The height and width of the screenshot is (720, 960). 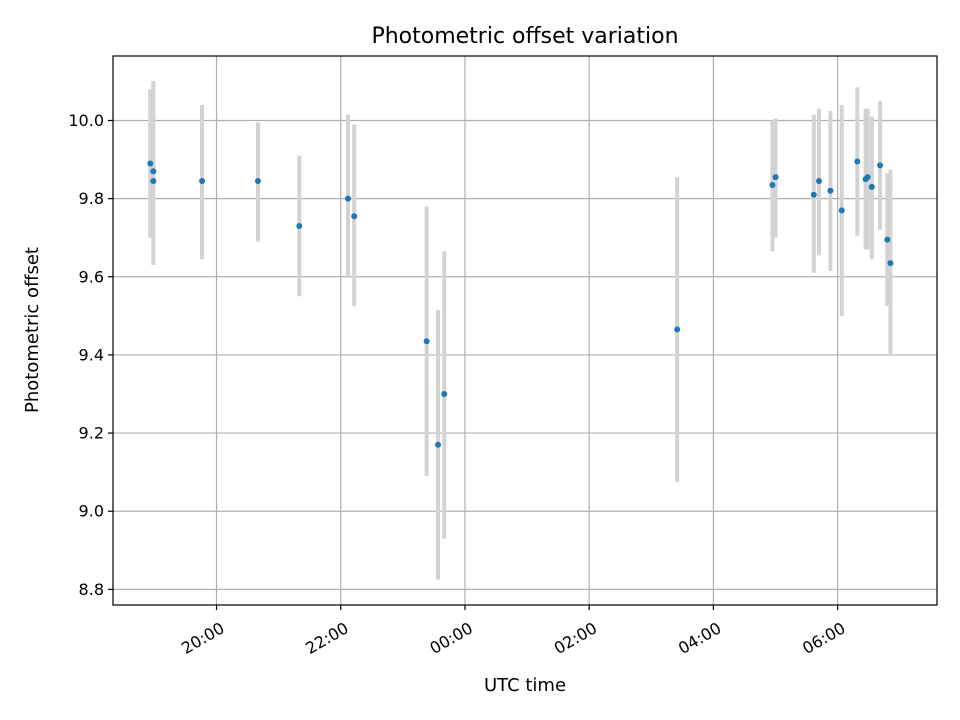 I want to click on y-axis-ticks: 8.8 9.0 9.2 9.4 9.6 9.8 10.0, so click(x=90, y=355).